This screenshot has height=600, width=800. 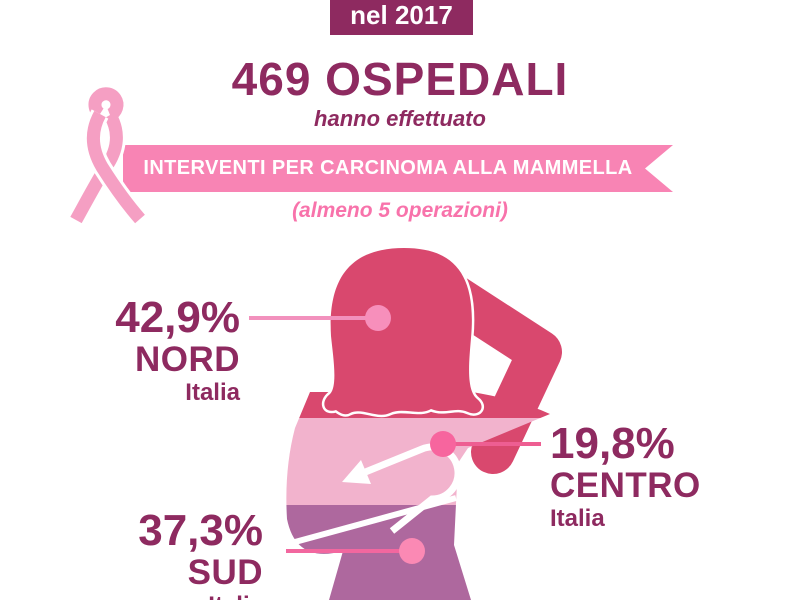 What do you see at coordinates (320, 318) in the screenshot?
I see `callout-nord` at bounding box center [320, 318].